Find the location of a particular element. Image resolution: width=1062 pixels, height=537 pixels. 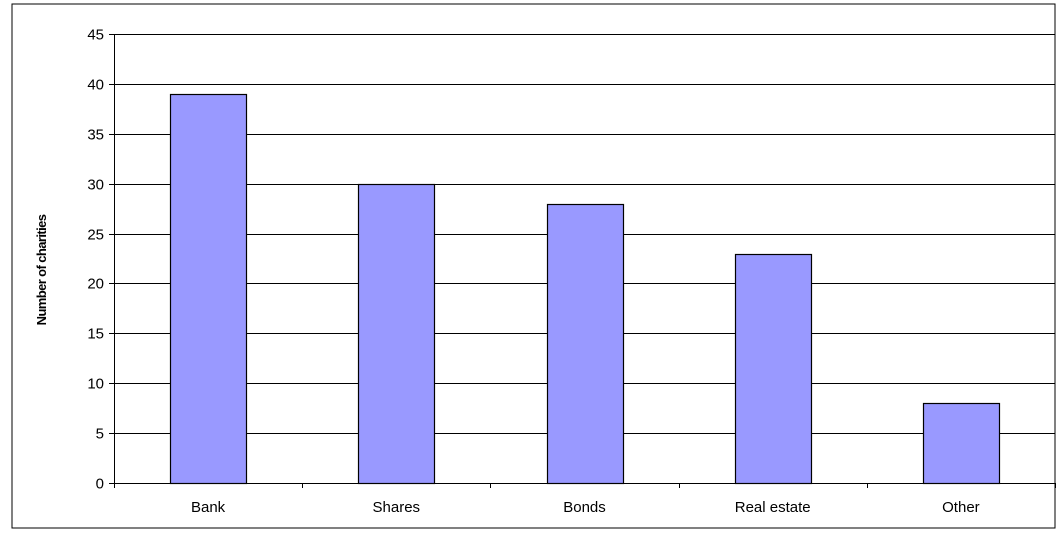

bar-shares is located at coordinates (396, 334).